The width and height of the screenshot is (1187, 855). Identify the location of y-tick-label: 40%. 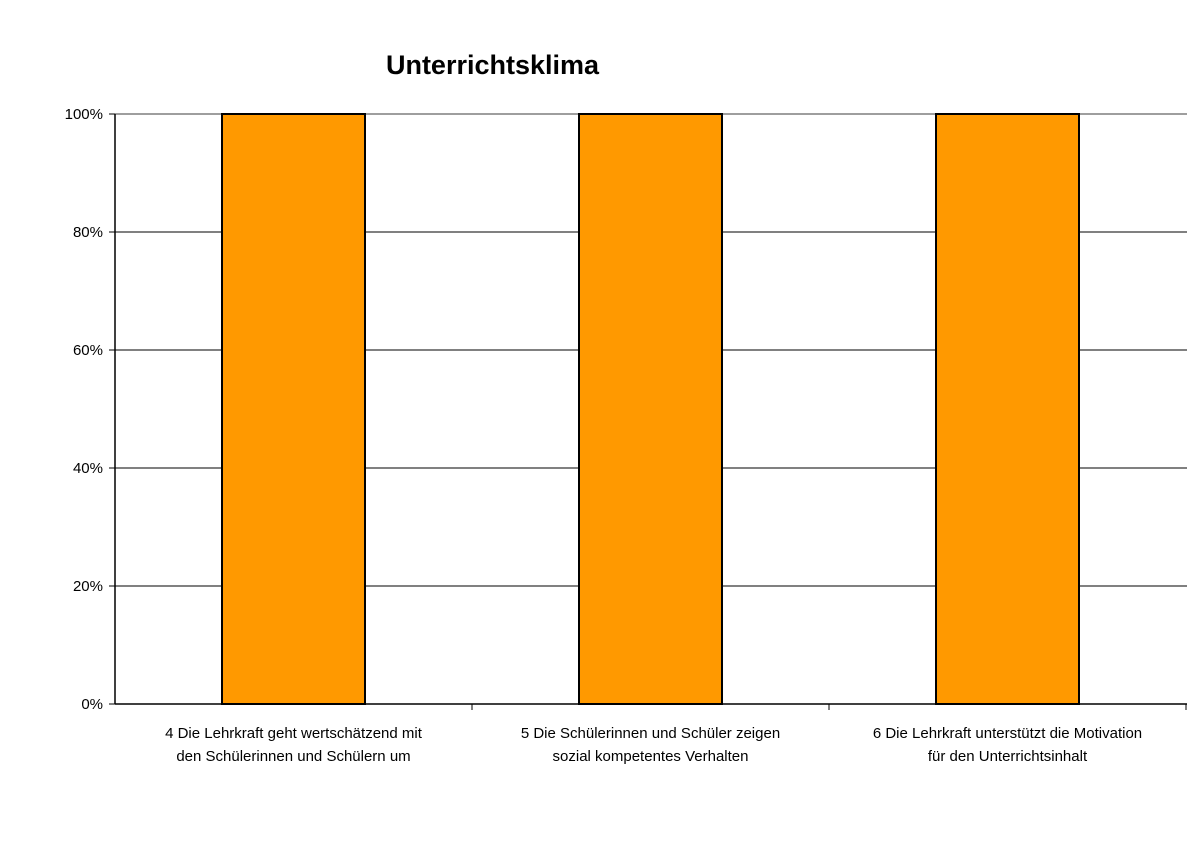
(88, 468).